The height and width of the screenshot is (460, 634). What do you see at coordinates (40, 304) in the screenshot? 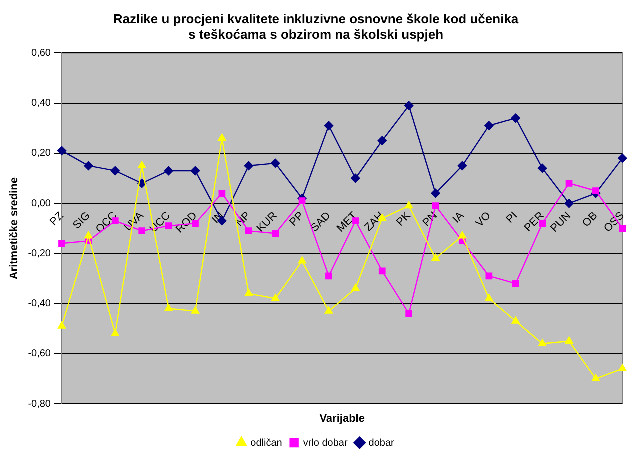
I see `y-tick-label: -0,40` at bounding box center [40, 304].